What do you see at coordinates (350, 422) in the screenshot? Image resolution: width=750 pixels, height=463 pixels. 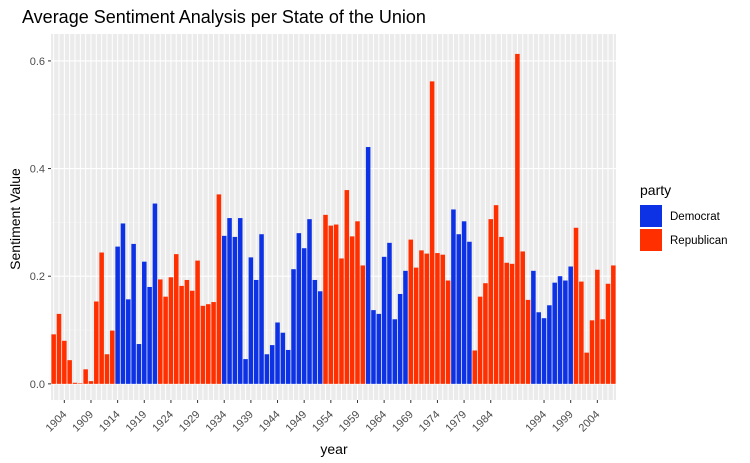 I see `x-tick-label: 1959` at bounding box center [350, 422].